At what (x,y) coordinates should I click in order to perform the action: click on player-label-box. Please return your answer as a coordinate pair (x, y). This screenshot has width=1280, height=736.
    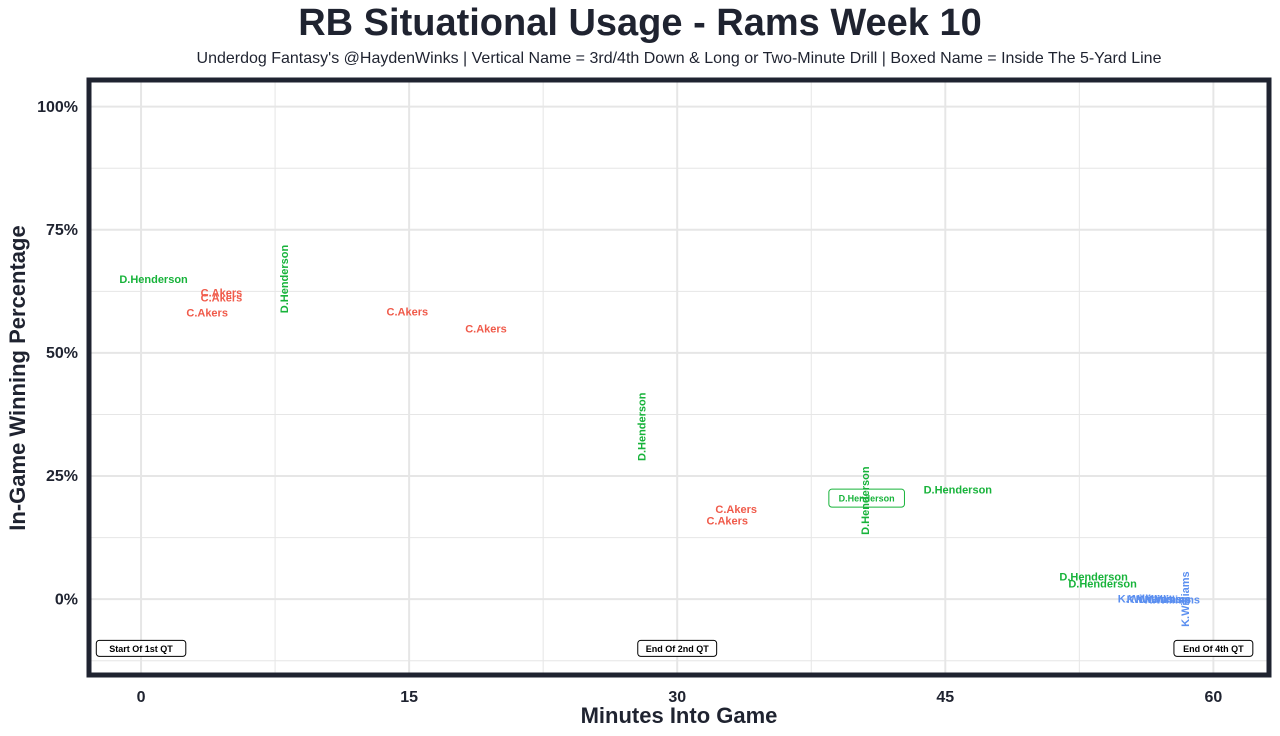
    Looking at the image, I should click on (866, 498).